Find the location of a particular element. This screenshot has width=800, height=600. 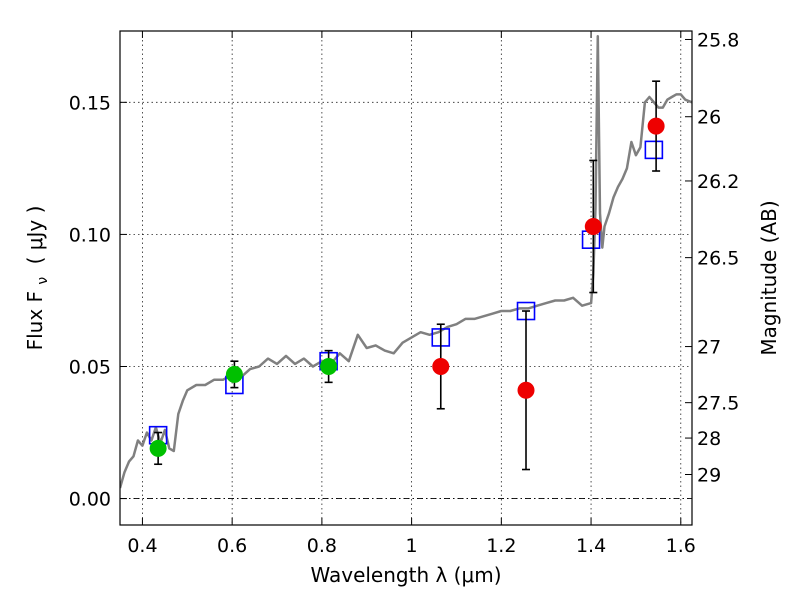

x-tick-label: 1.4 is located at coordinates (591, 546).